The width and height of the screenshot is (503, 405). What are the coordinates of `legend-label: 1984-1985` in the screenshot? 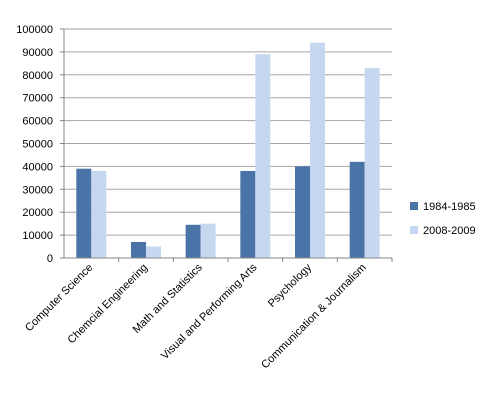 It's located at (449, 207).